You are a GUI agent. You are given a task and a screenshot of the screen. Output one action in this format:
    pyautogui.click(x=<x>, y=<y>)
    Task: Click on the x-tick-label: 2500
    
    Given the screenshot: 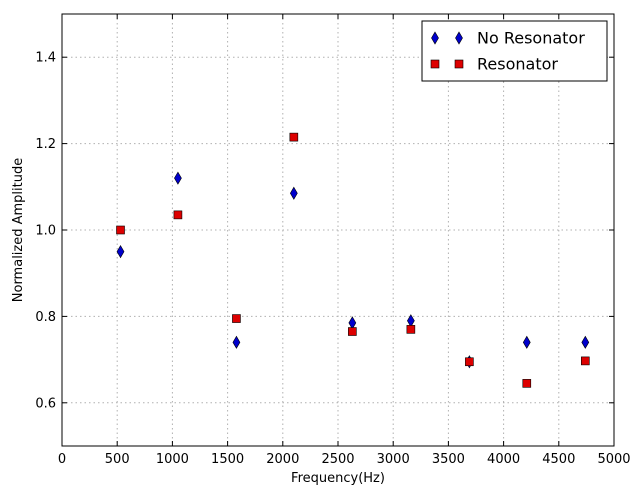 What is the action you would take?
    pyautogui.click(x=337, y=459)
    